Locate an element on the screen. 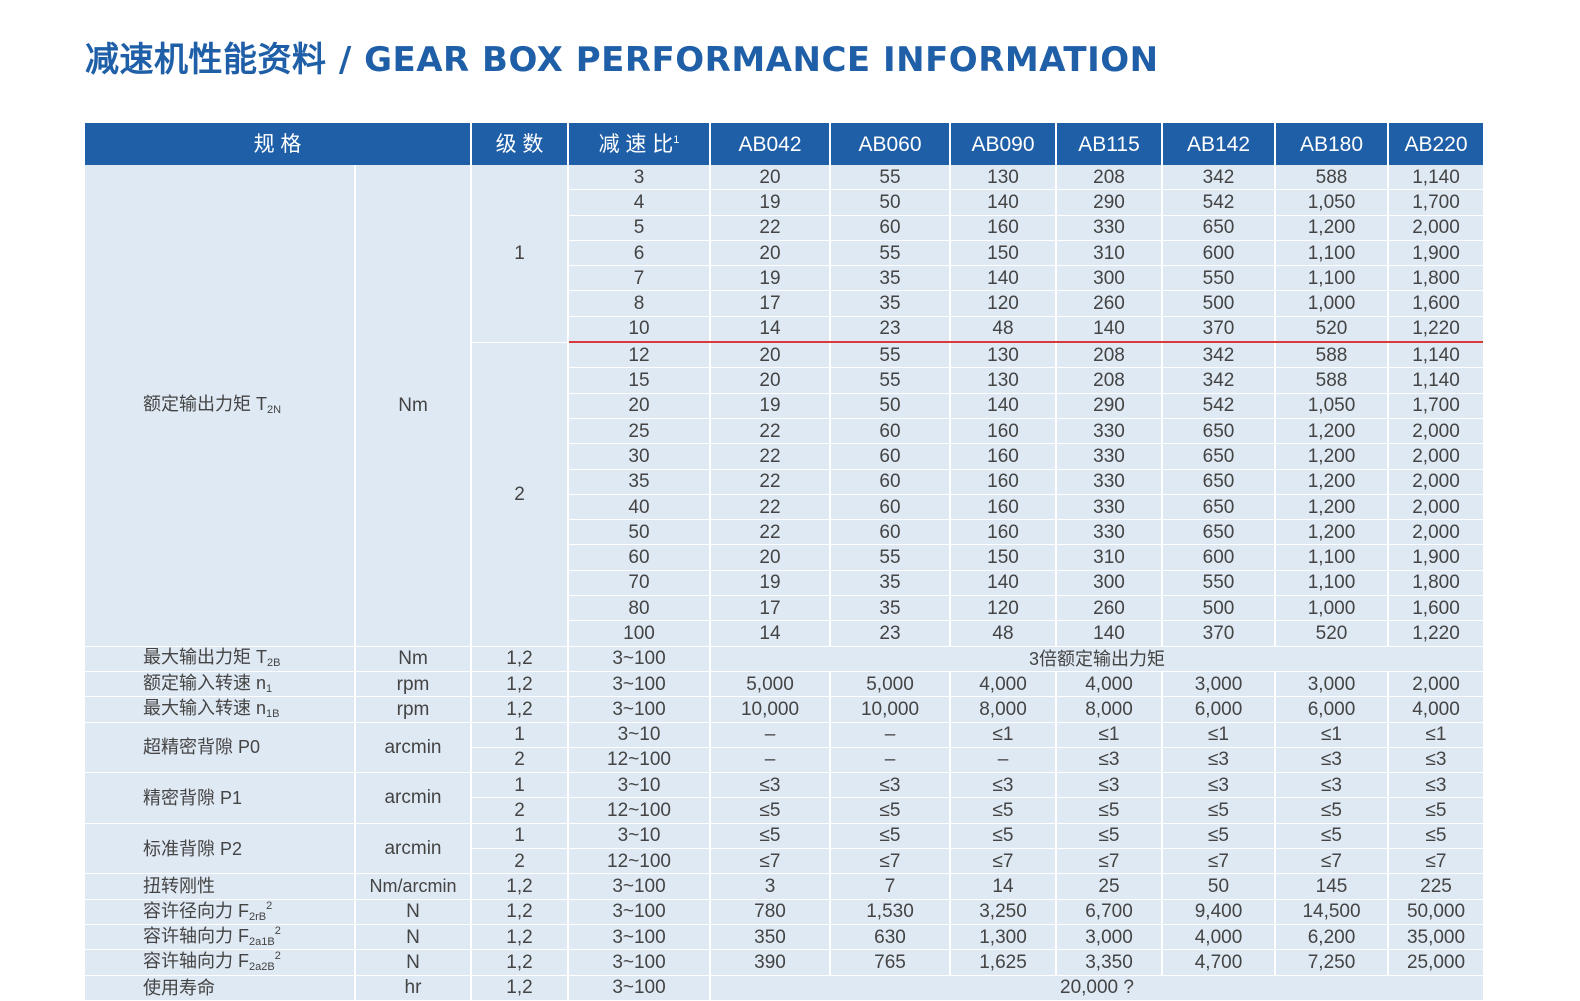  value-cell: 1,100 is located at coordinates (1332, 557).